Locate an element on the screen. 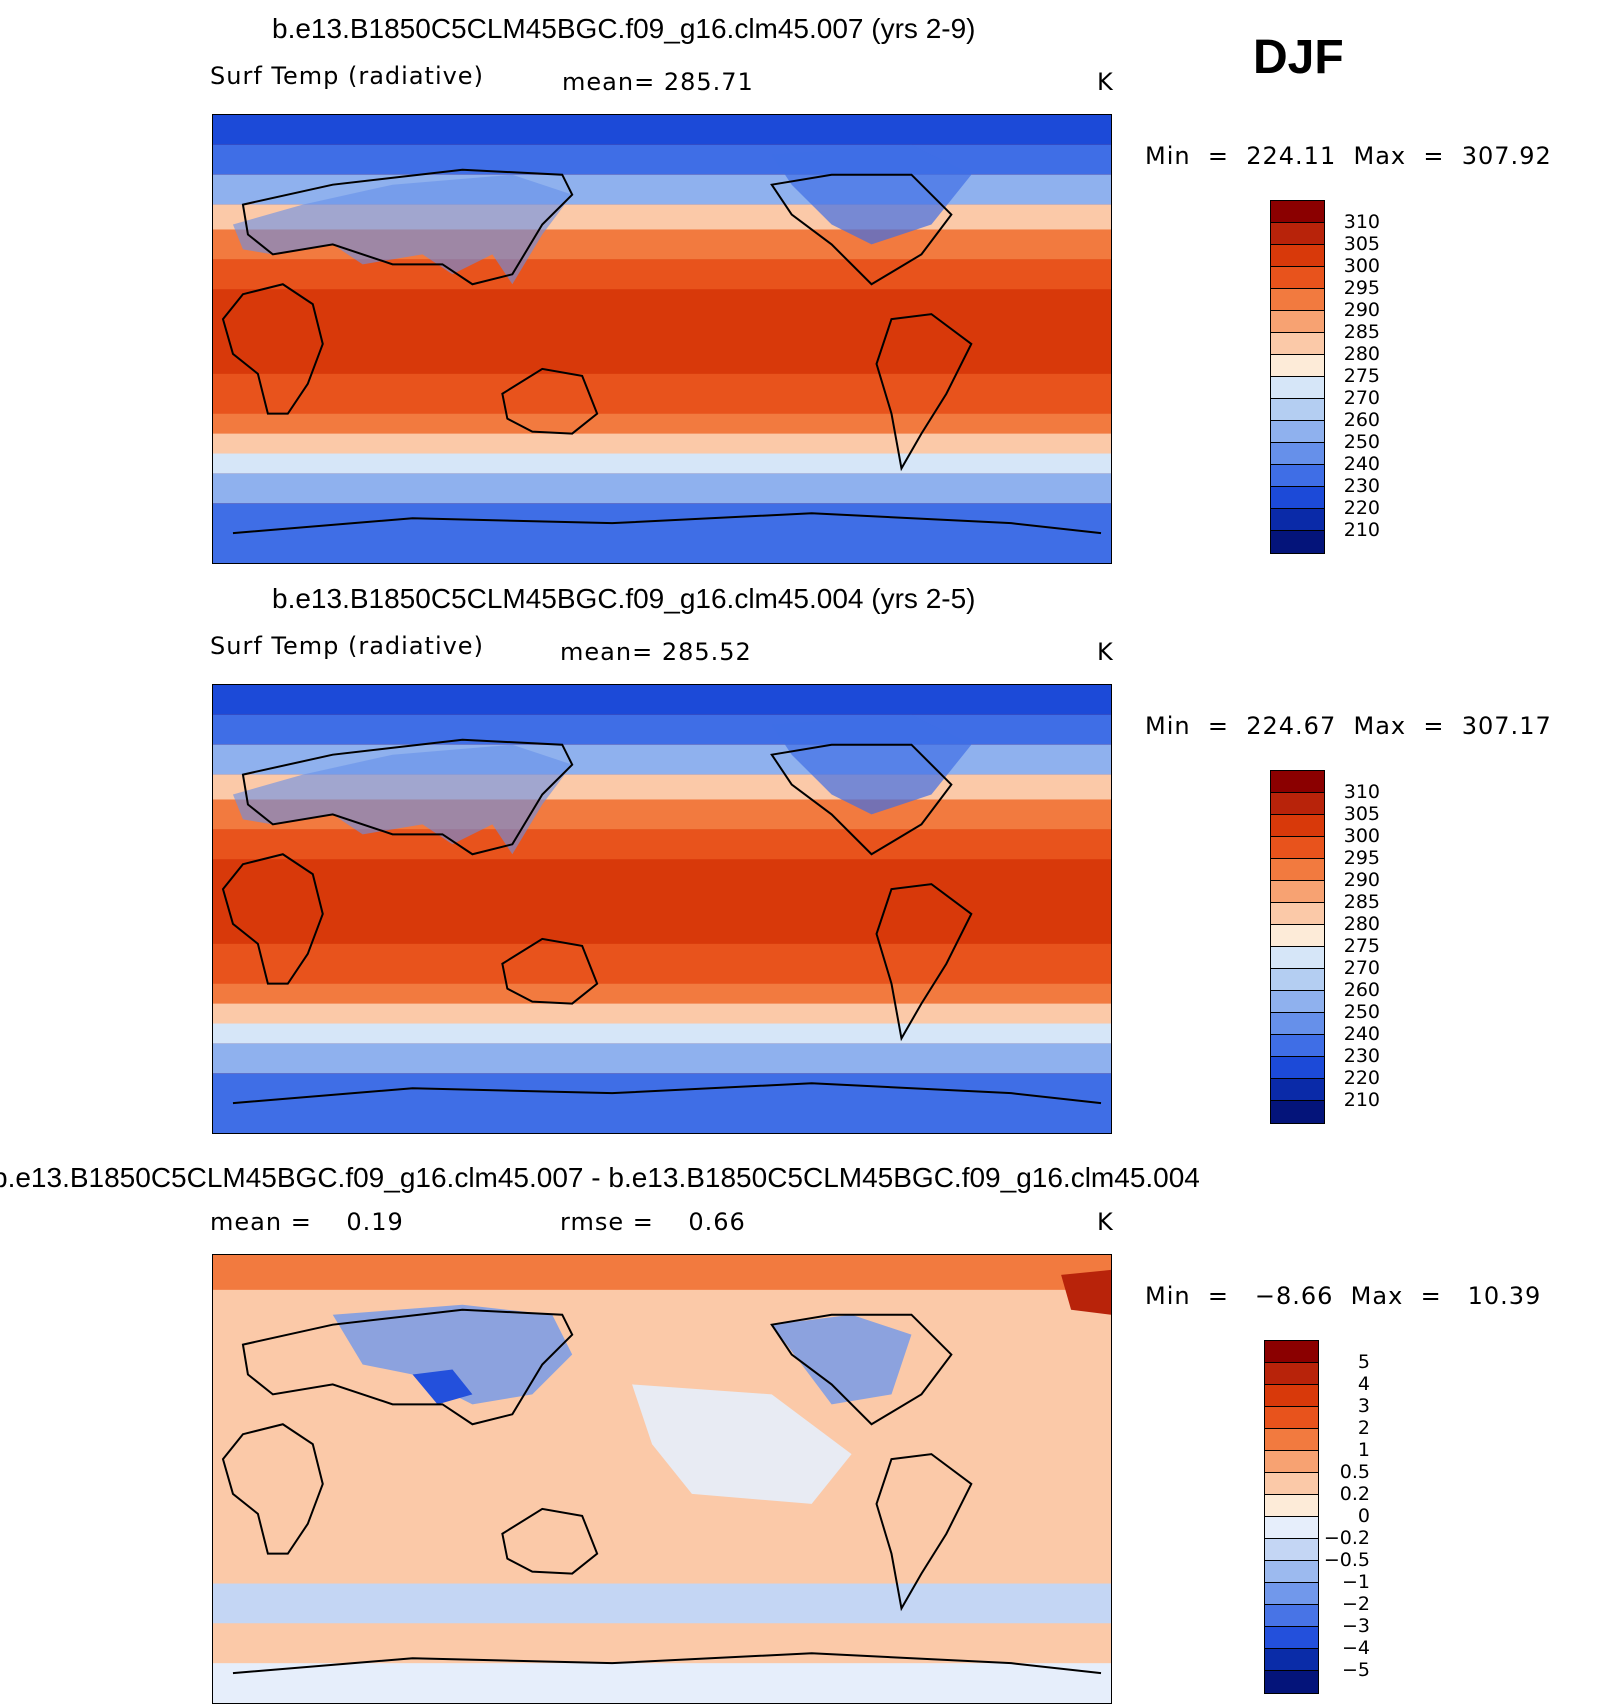 This screenshot has height=1708, width=1605. panel-1-min-value: 224.11 is located at coordinates (1291, 156).